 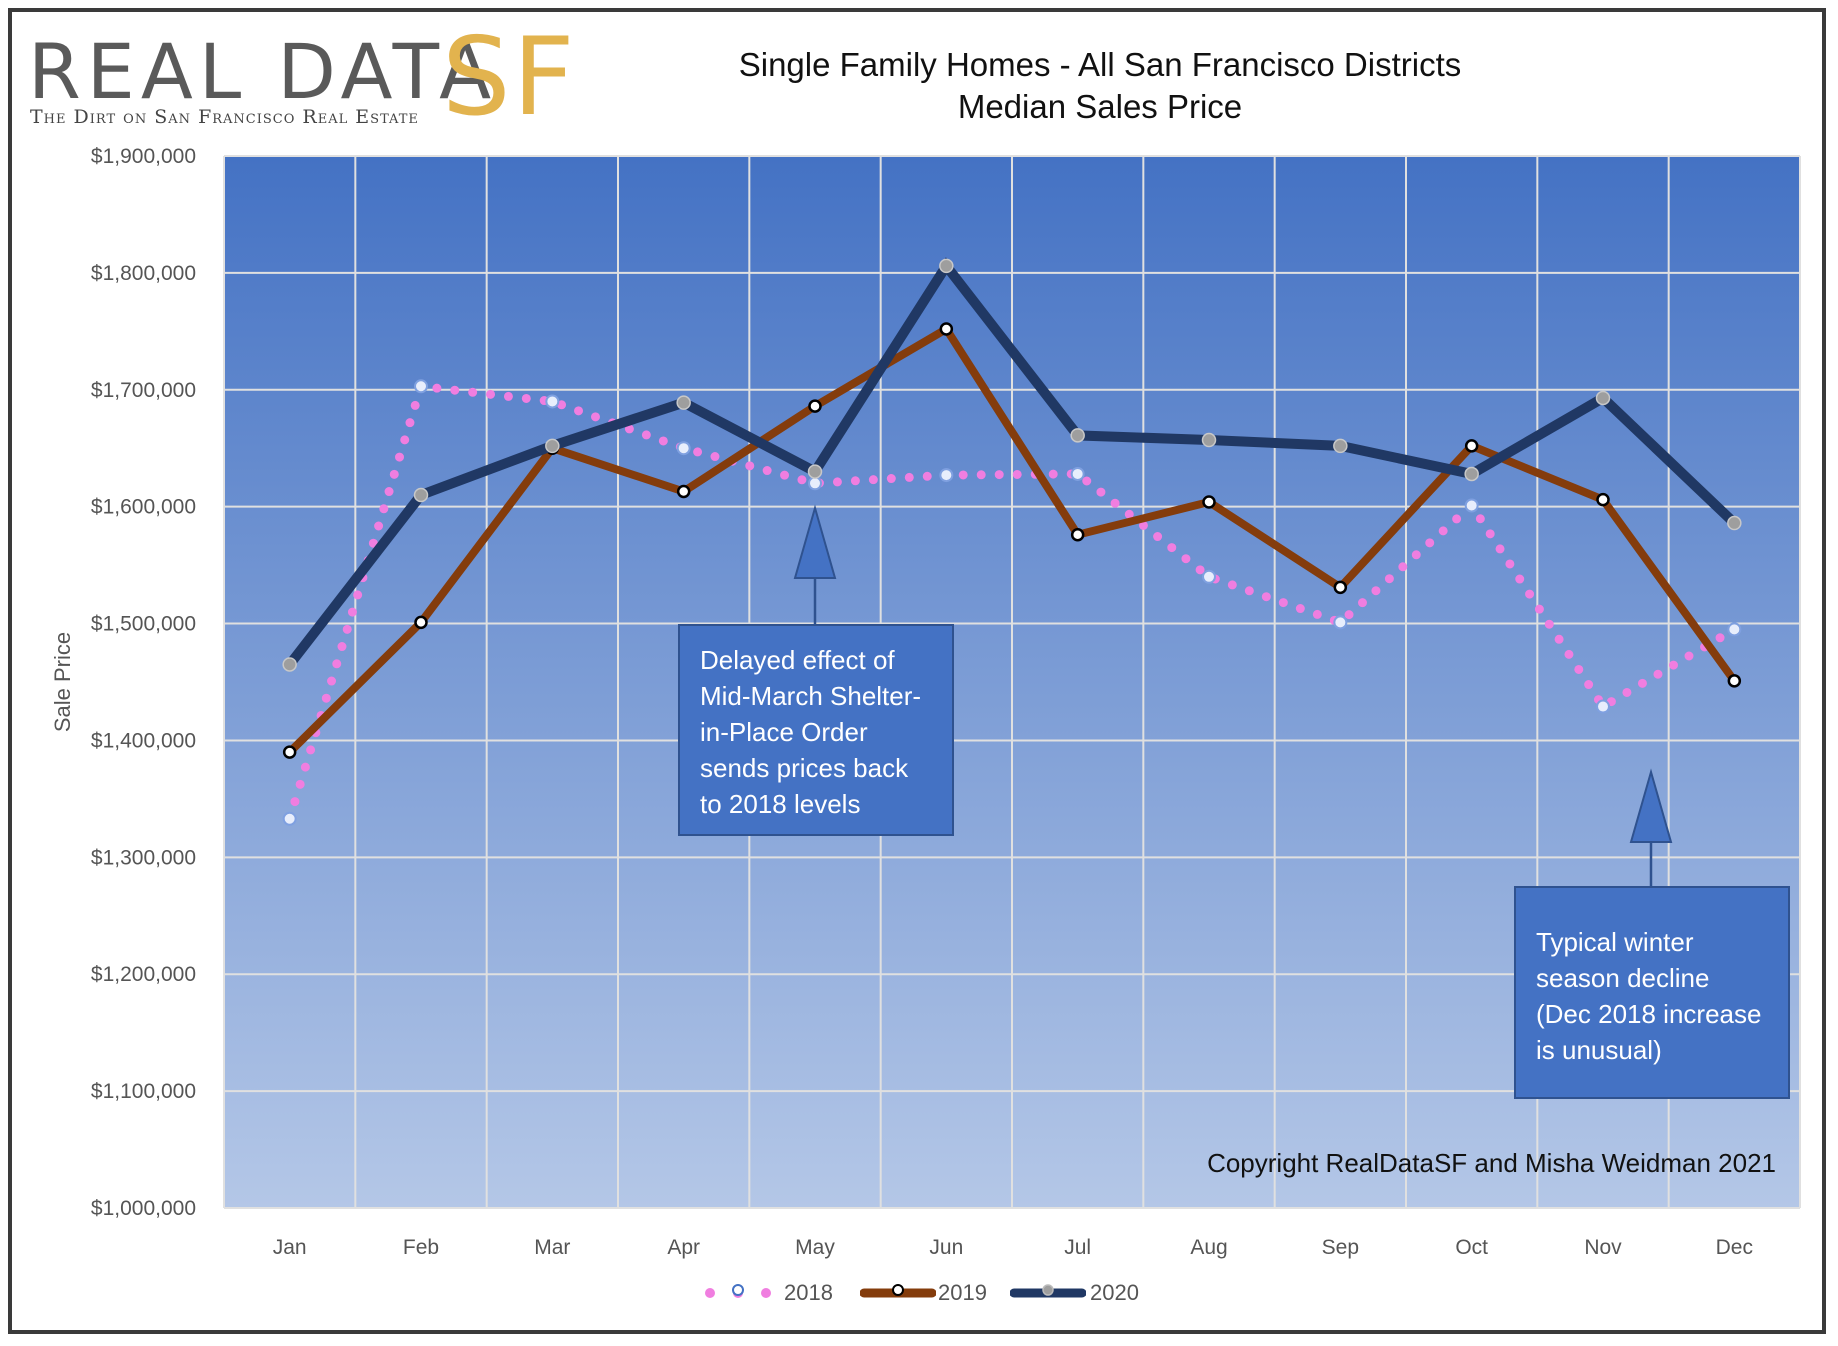 What do you see at coordinates (1603, 398) in the screenshot?
I see `data-point-2020-Nov` at bounding box center [1603, 398].